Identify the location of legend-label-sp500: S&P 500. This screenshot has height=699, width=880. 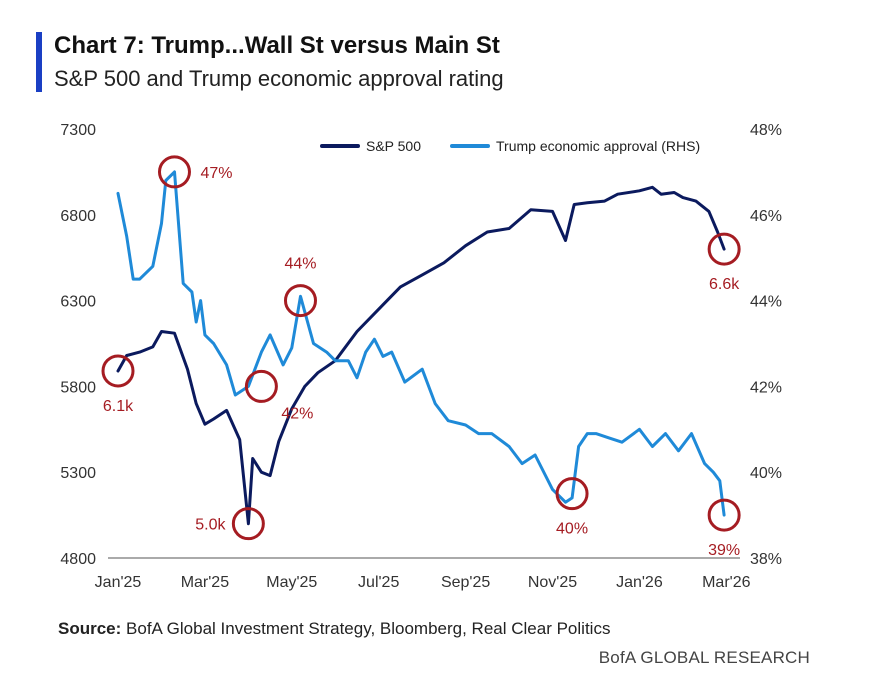
(394, 146).